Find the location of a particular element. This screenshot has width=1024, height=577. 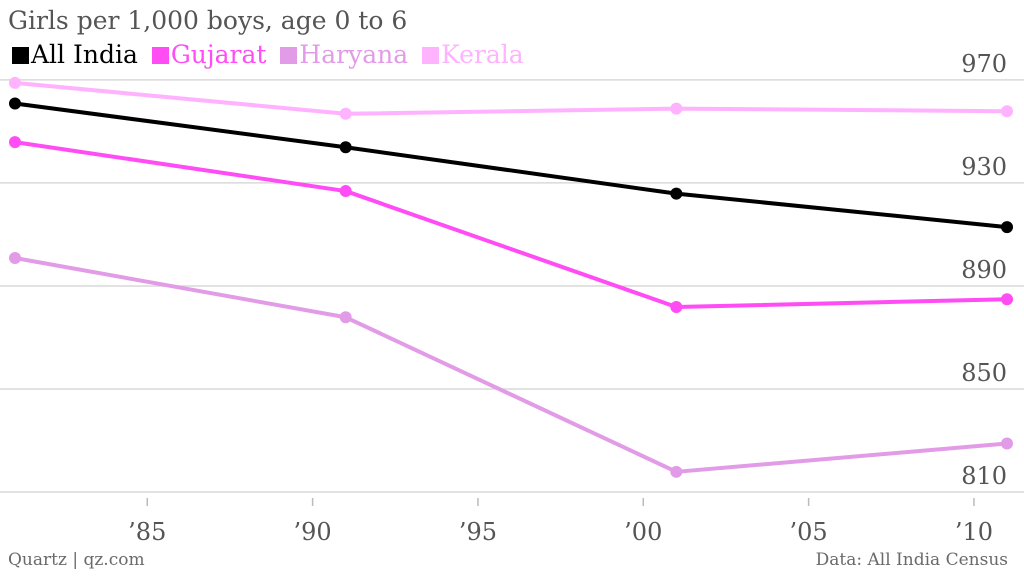

legend-item-kerala: Kerala is located at coordinates (473, 54).